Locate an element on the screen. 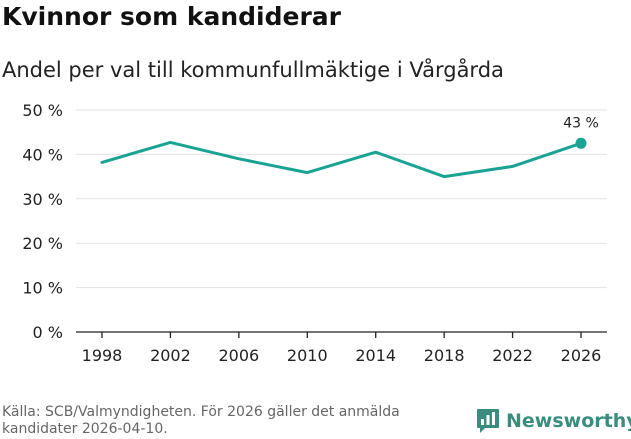 The width and height of the screenshot is (631, 439). series is located at coordinates (343, 158).